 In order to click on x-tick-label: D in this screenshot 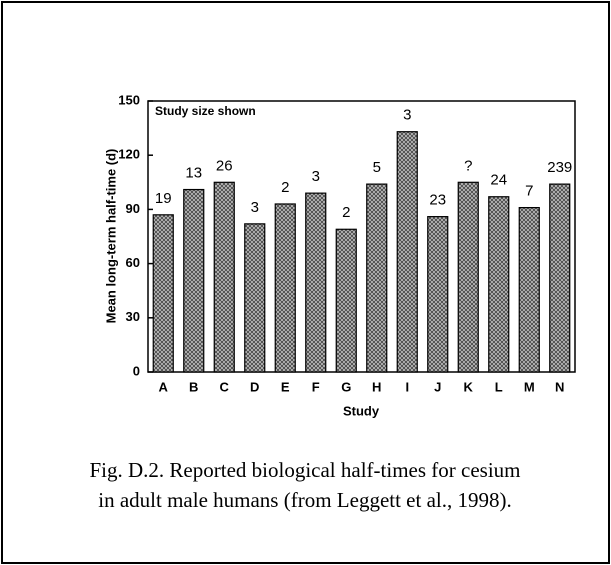, I will do `click(254, 386)`.